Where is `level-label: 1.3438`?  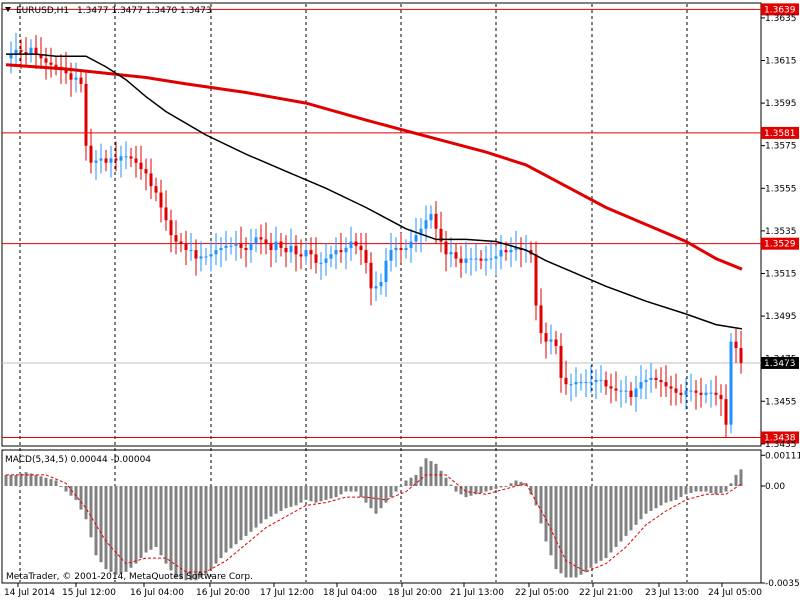 level-label: 1.3438 is located at coordinates (780, 438).